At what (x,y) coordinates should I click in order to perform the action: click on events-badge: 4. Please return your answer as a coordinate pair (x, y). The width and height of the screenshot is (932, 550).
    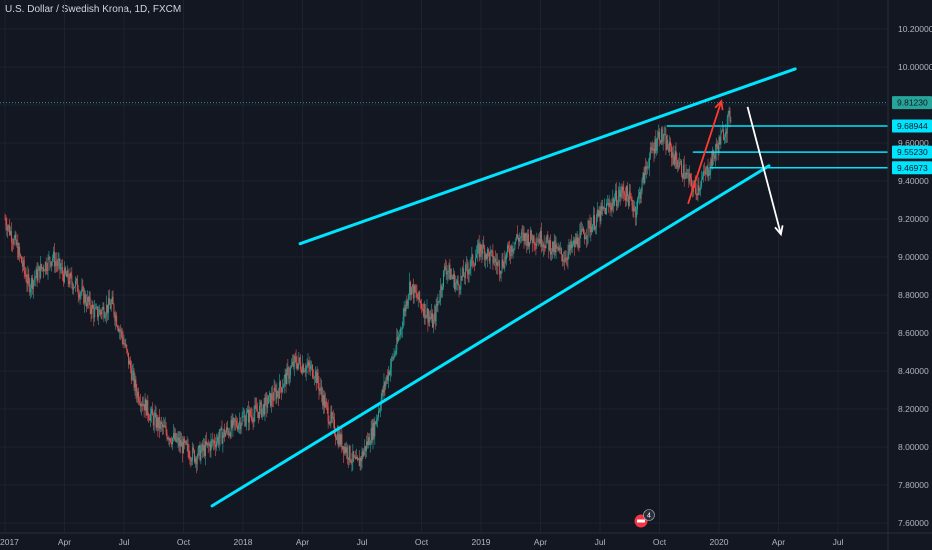
    Looking at the image, I should click on (644, 518).